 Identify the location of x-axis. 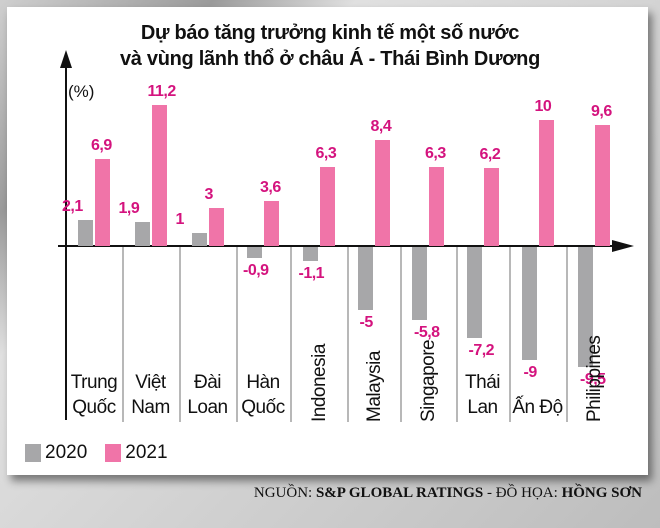
(338, 246).